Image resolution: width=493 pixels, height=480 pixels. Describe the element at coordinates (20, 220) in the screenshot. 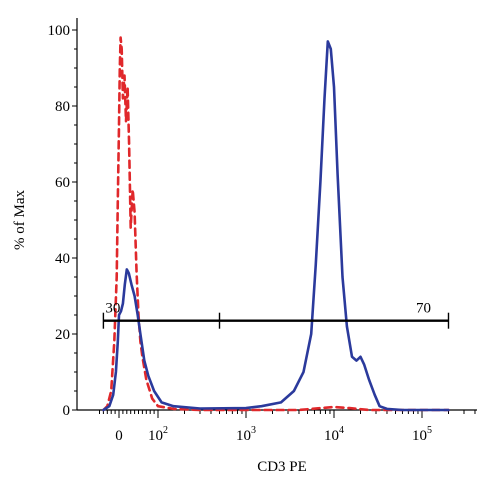

I see `y-axis-title: % of Max` at that location.